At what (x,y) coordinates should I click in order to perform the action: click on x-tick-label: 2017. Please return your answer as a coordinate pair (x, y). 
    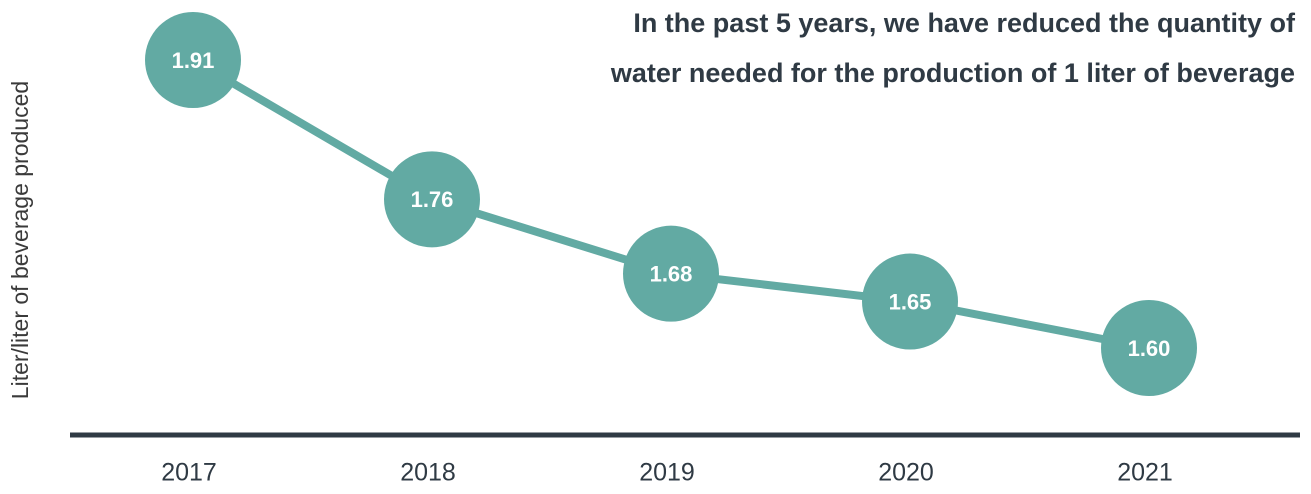
    Looking at the image, I should click on (189, 473).